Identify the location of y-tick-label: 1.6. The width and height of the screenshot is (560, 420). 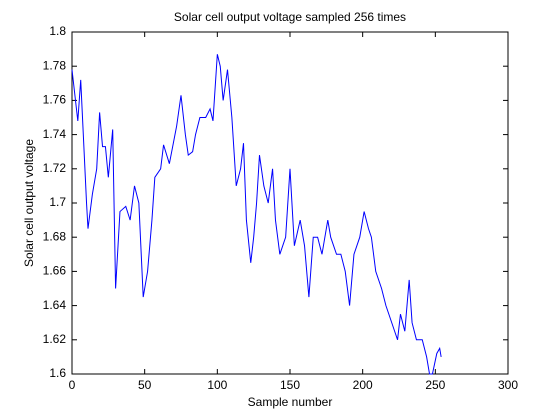
(57, 373).